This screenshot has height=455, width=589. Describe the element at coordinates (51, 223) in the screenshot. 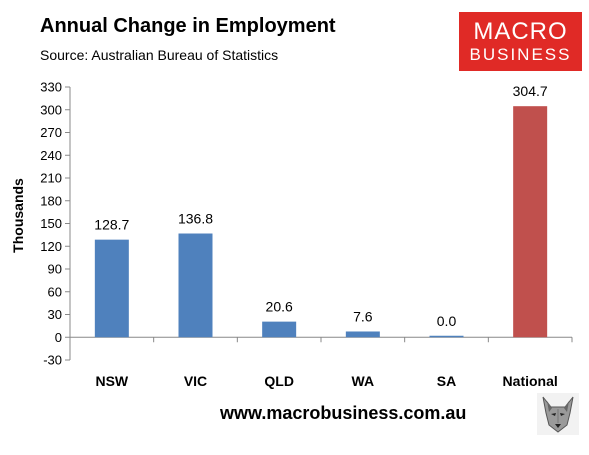

I see `y-tick-label: 150` at that location.